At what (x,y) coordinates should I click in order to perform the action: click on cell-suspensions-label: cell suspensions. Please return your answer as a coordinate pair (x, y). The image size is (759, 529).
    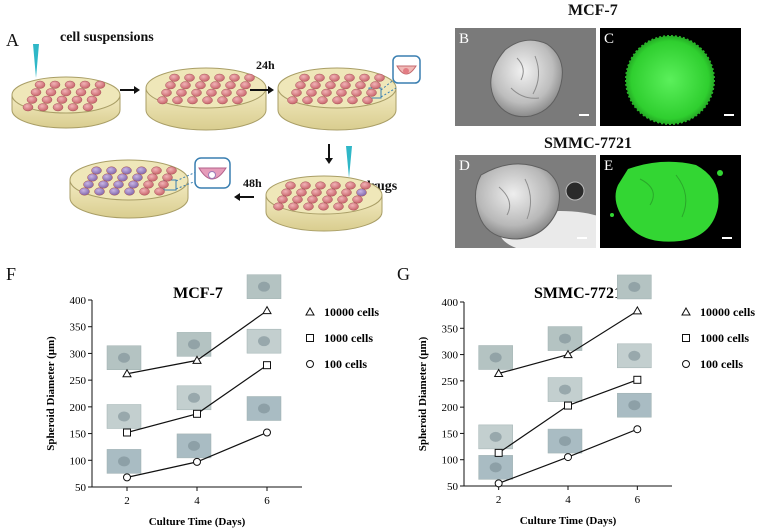
    Looking at the image, I should click on (107, 37).